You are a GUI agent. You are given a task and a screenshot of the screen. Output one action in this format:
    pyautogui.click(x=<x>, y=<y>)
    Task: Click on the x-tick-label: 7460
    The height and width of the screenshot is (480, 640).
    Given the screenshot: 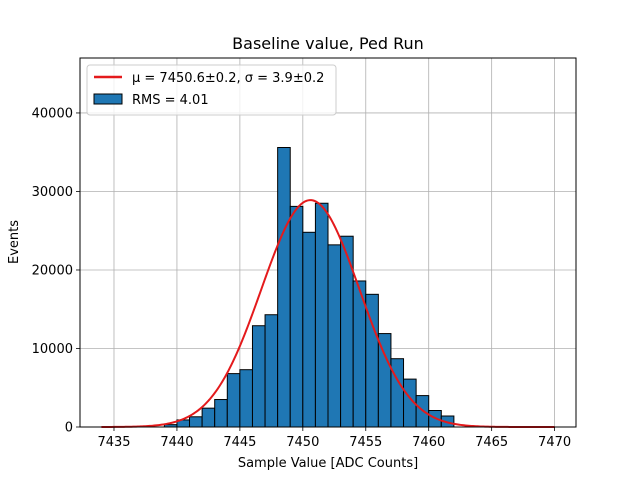 What is the action you would take?
    pyautogui.click(x=428, y=442)
    